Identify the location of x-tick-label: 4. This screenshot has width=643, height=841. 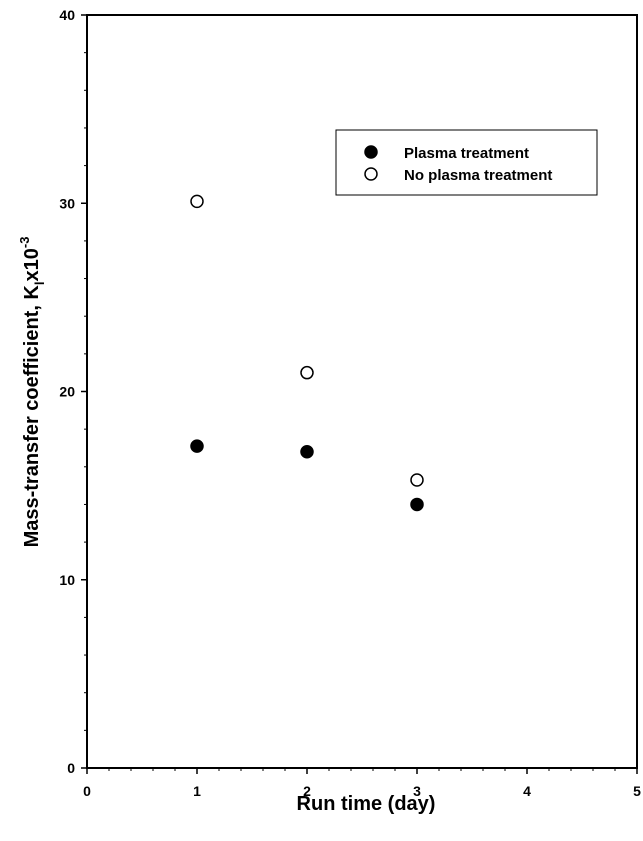
(527, 791).